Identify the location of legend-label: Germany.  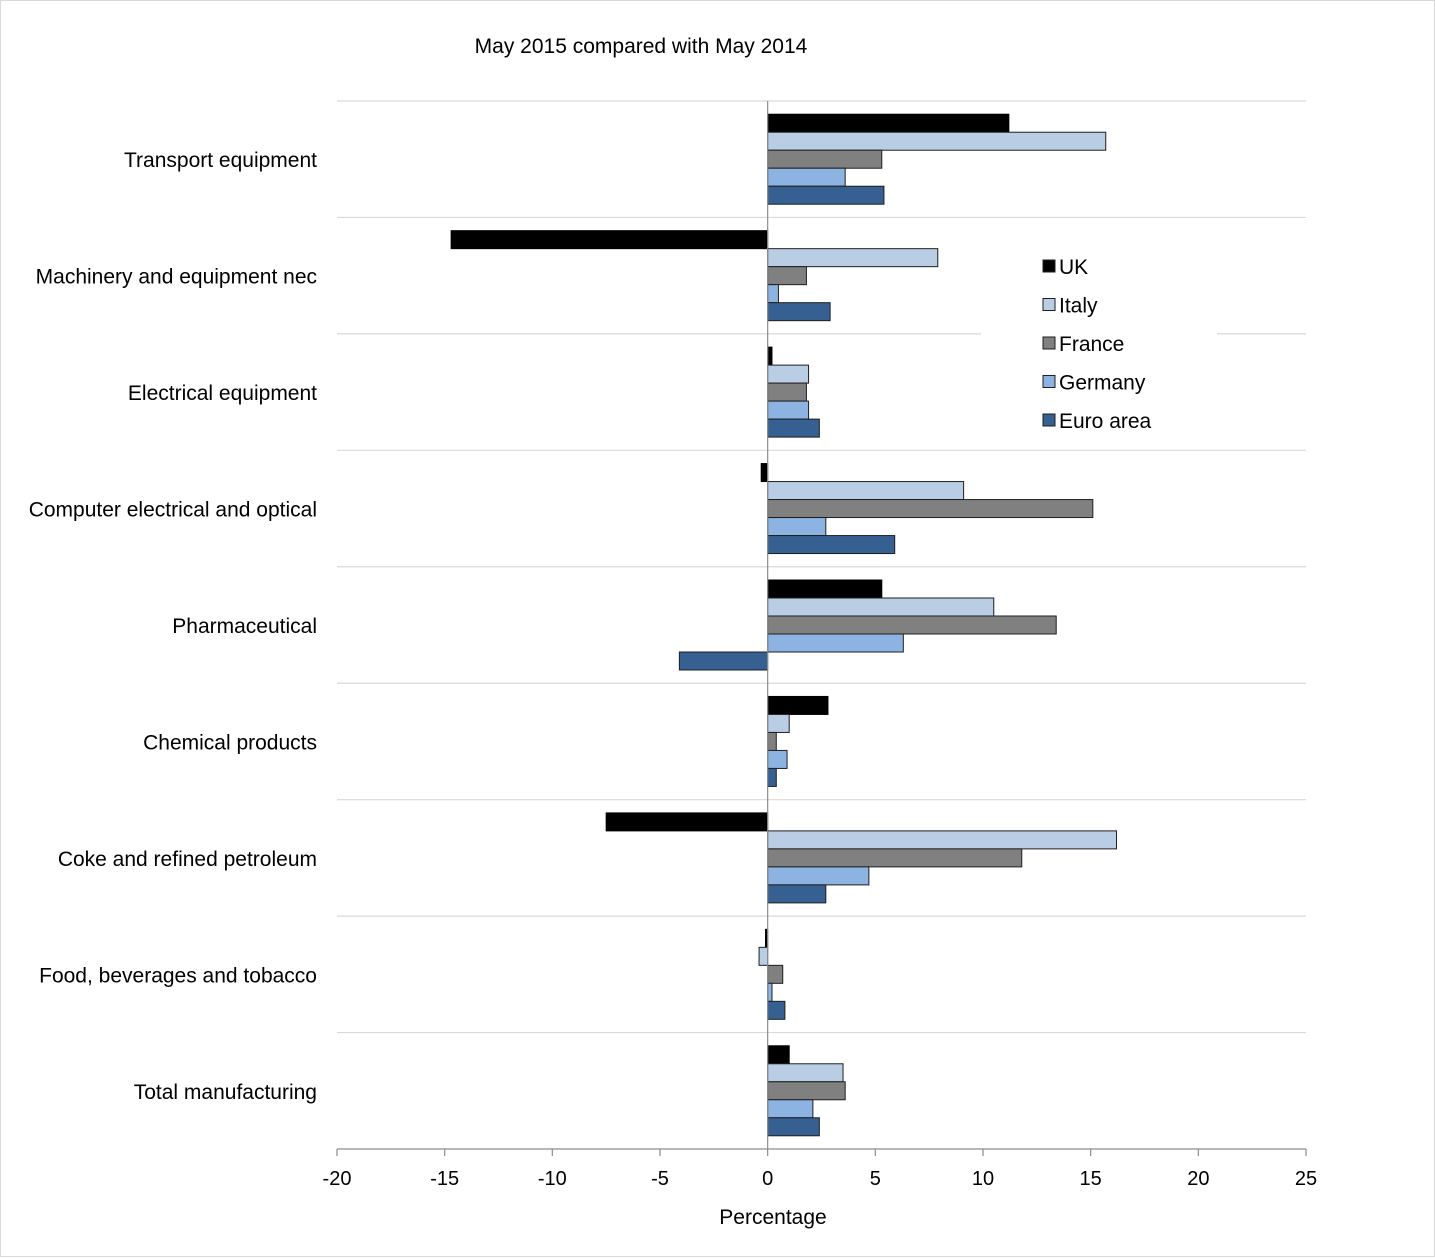
(1102, 383).